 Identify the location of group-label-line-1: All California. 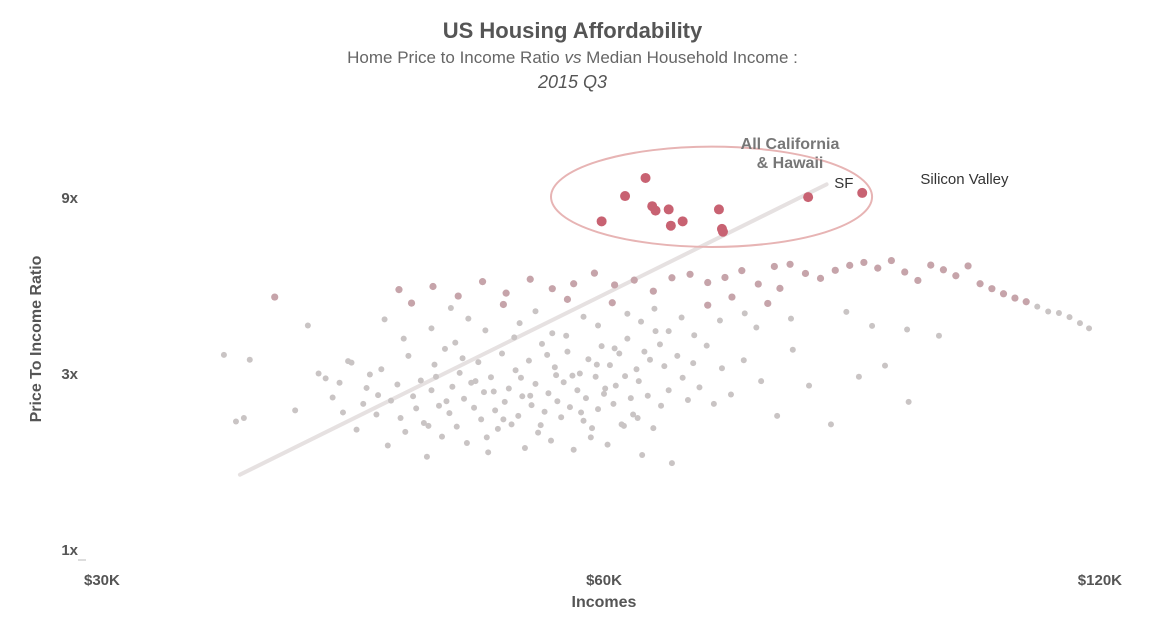
(790, 144).